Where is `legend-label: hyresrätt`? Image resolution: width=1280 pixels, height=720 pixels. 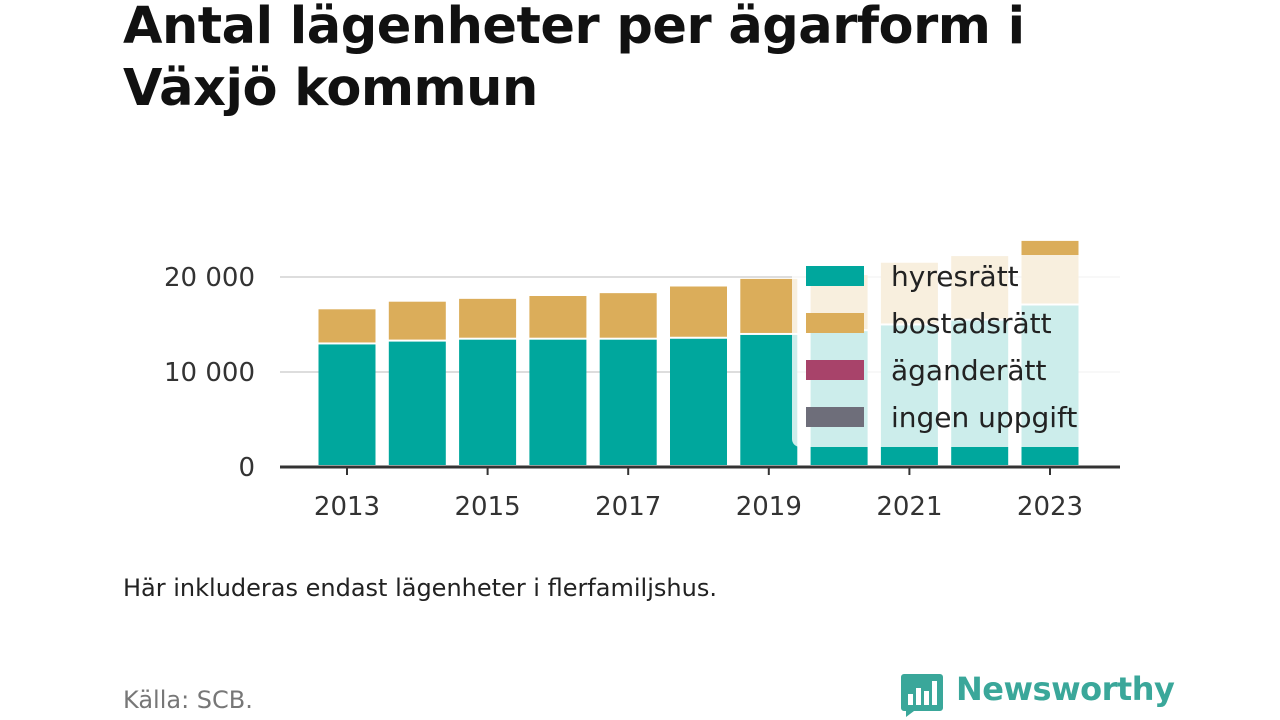
legend-label: hyresrätt is located at coordinates (955, 276).